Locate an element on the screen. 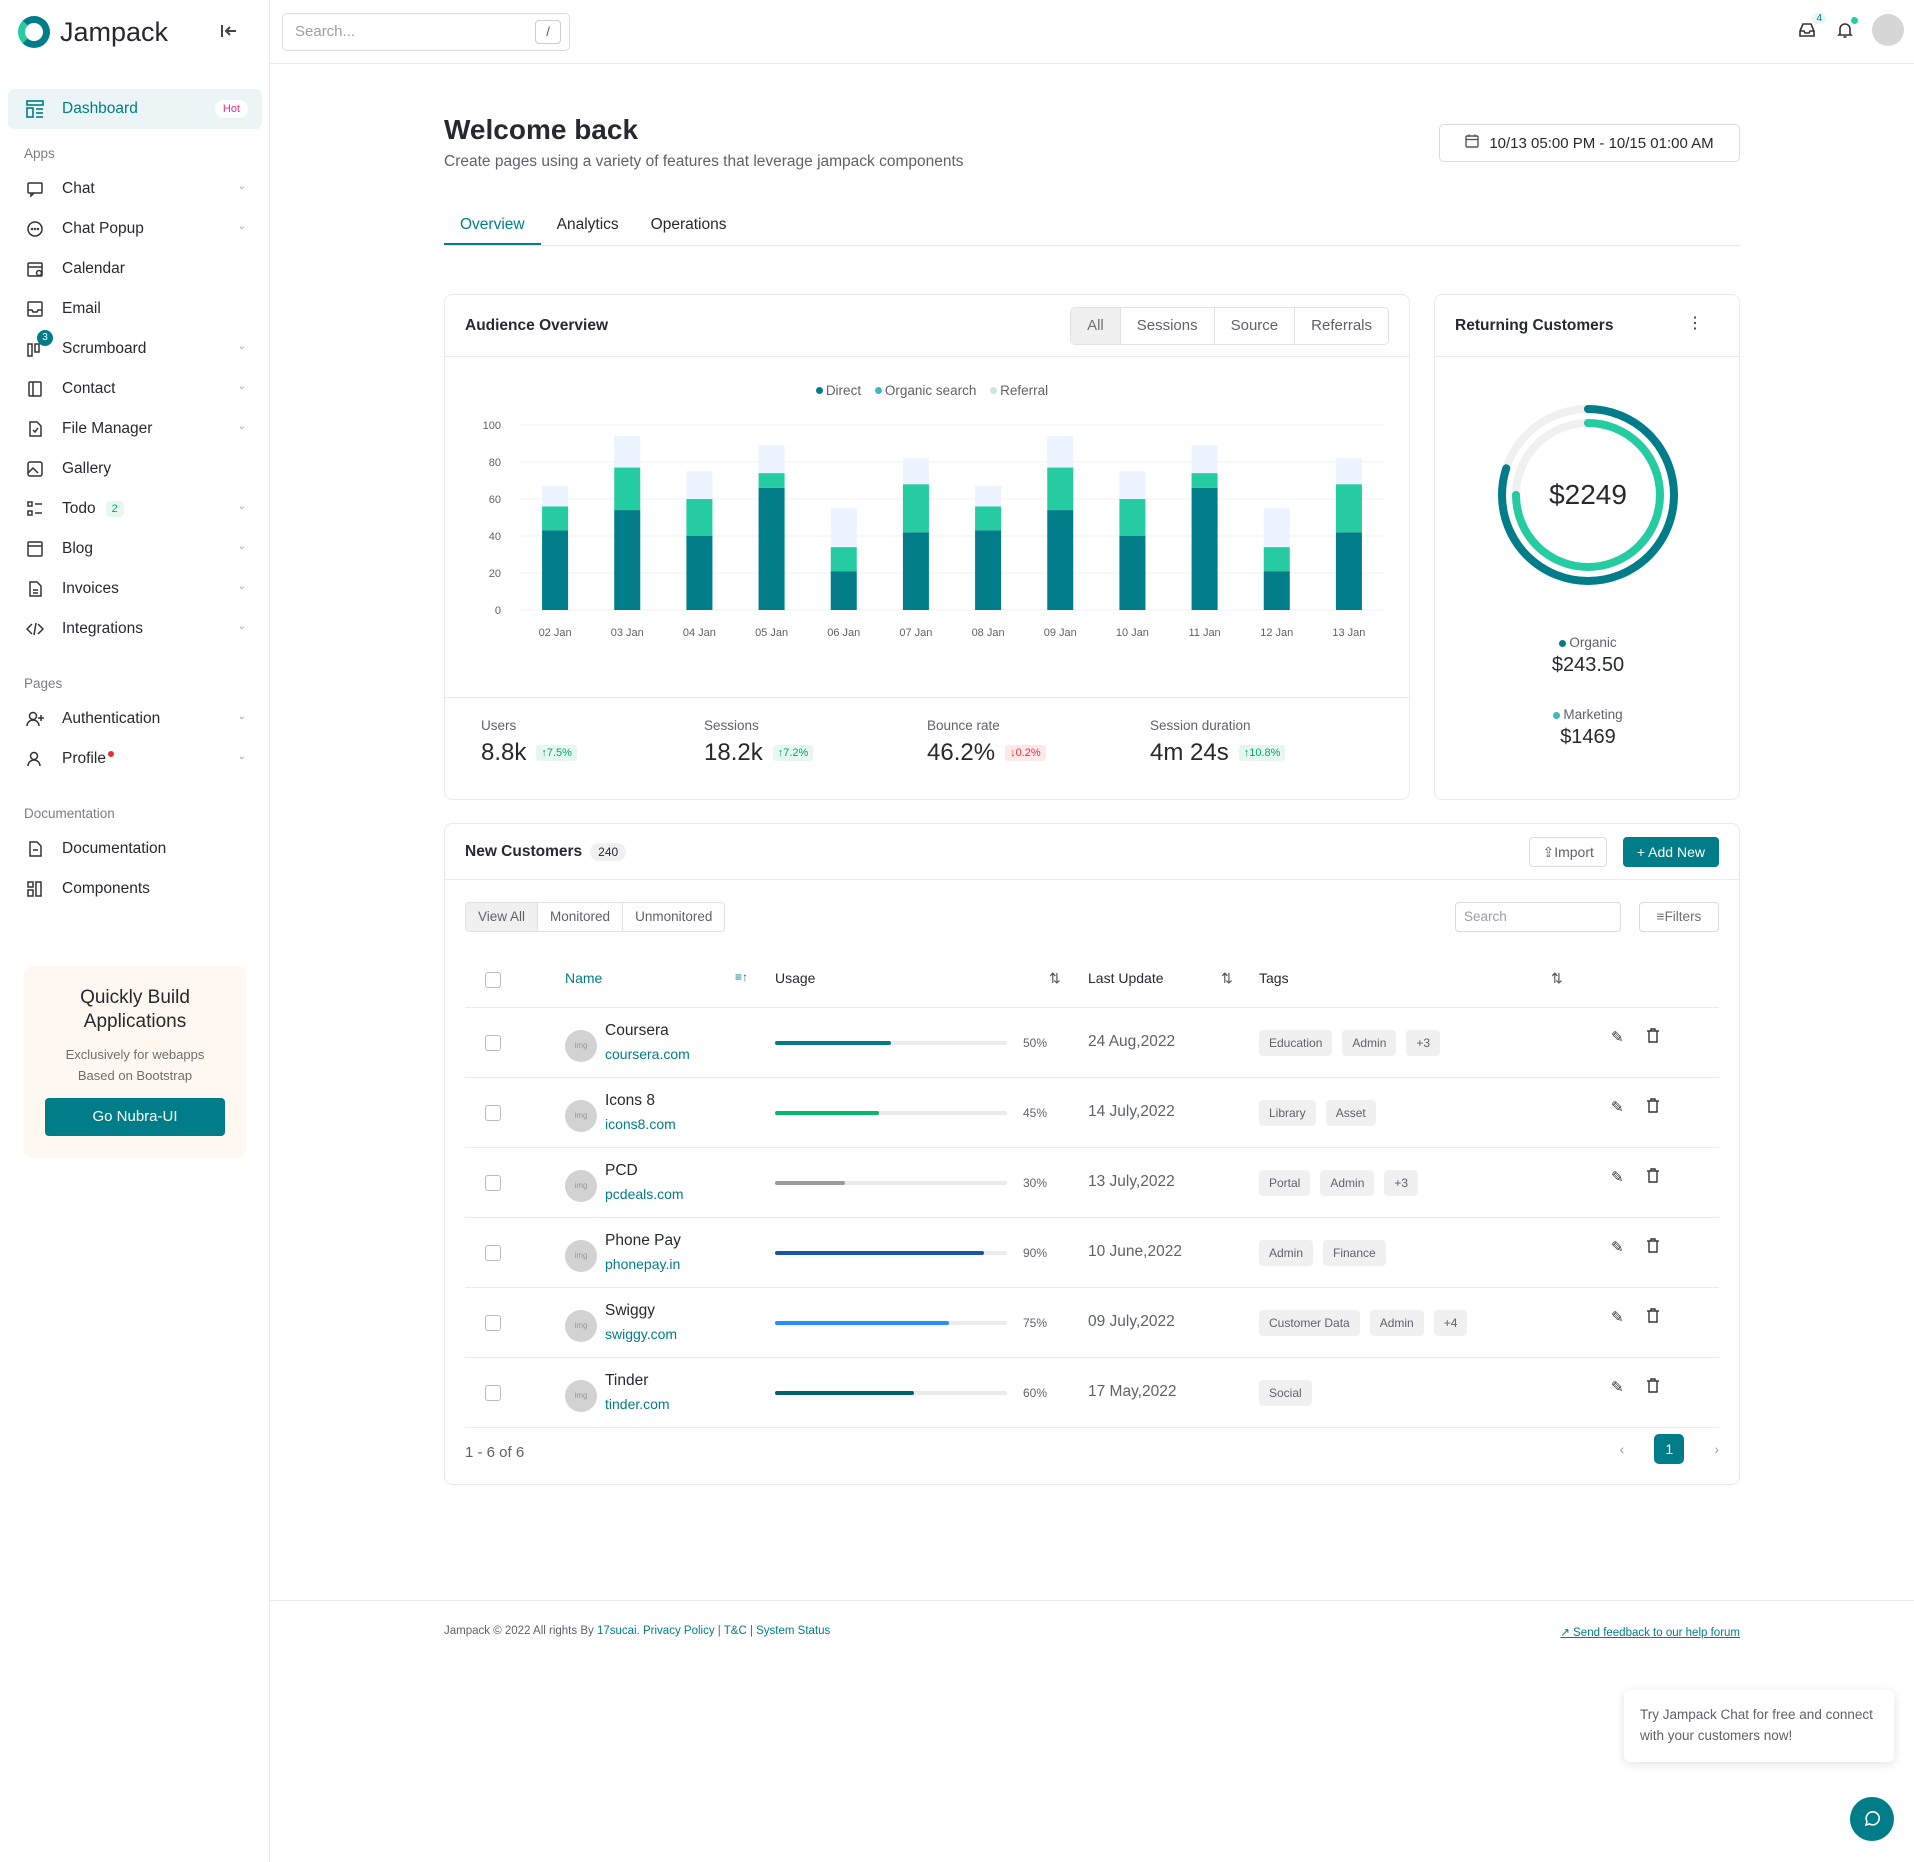 The image size is (1914, 1862). company-url: tinder.com is located at coordinates (637, 1404).